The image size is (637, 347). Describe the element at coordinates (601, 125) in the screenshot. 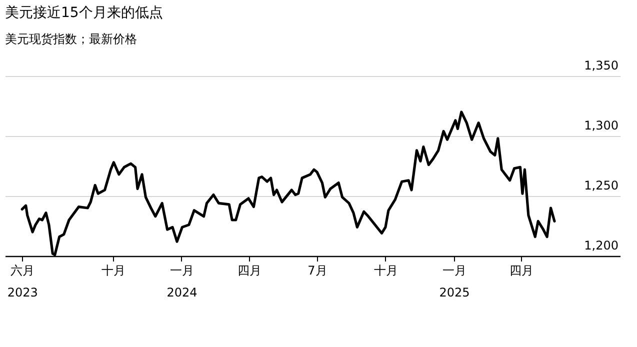

I see `y-tick-label: 1,300` at that location.